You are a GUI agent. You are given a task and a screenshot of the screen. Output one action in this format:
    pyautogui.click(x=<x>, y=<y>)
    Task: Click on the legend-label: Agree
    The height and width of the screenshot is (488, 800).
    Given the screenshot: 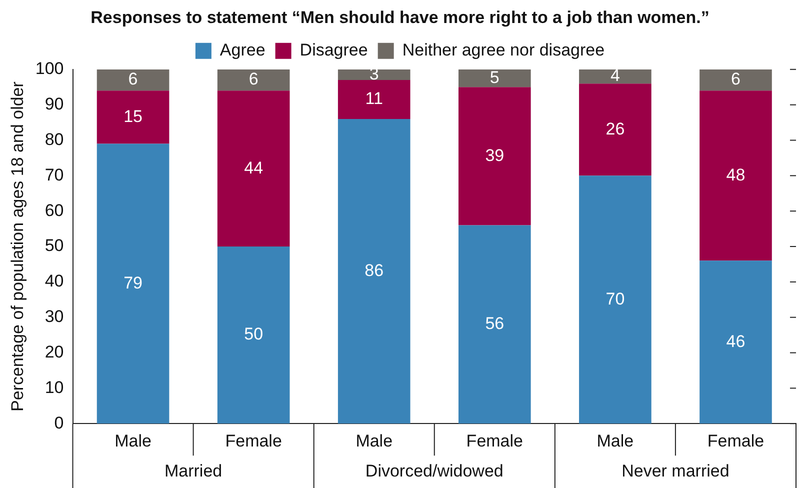 What is the action you would take?
    pyautogui.click(x=243, y=50)
    